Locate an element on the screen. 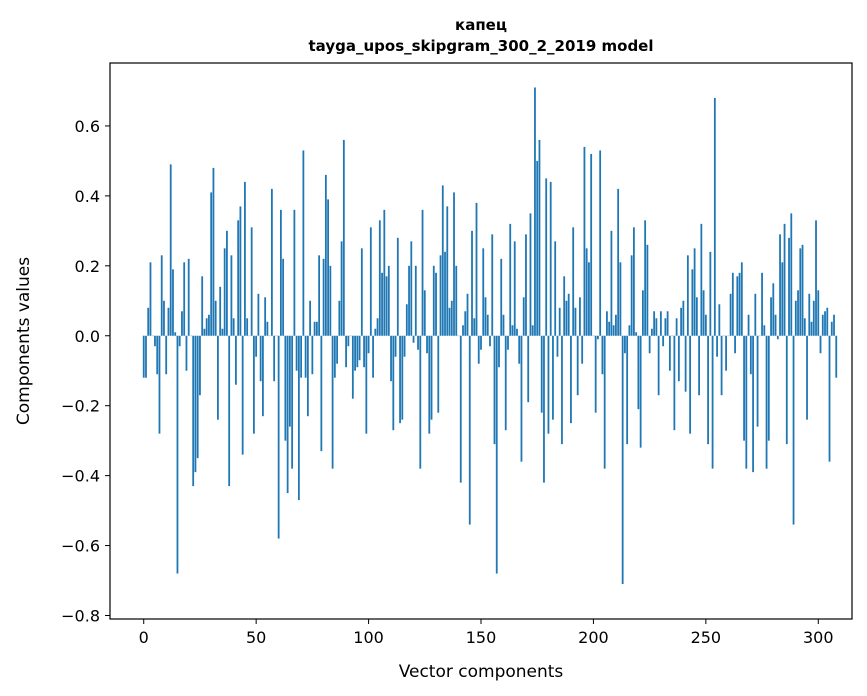  y-tick-label: 0.4 is located at coordinates (87, 196).